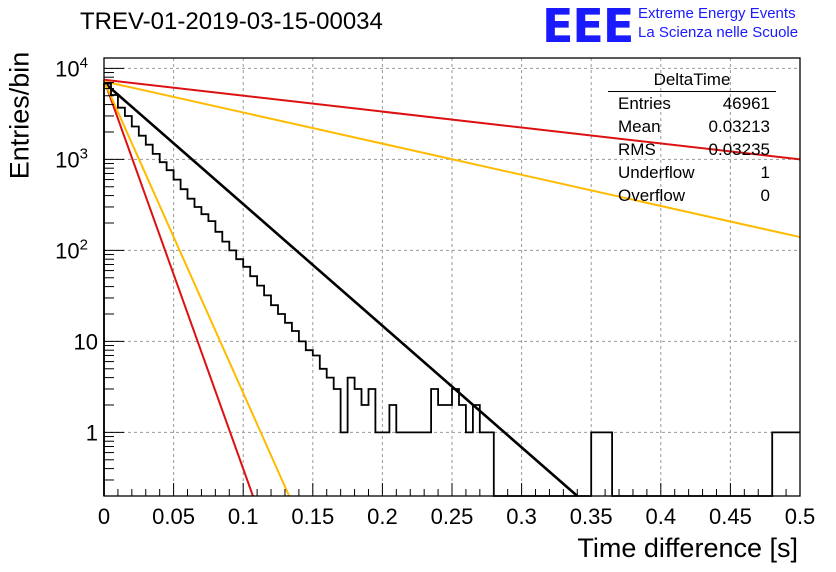  Describe the element at coordinates (588, 26) in the screenshot. I see `eee-logo: EEE` at that location.